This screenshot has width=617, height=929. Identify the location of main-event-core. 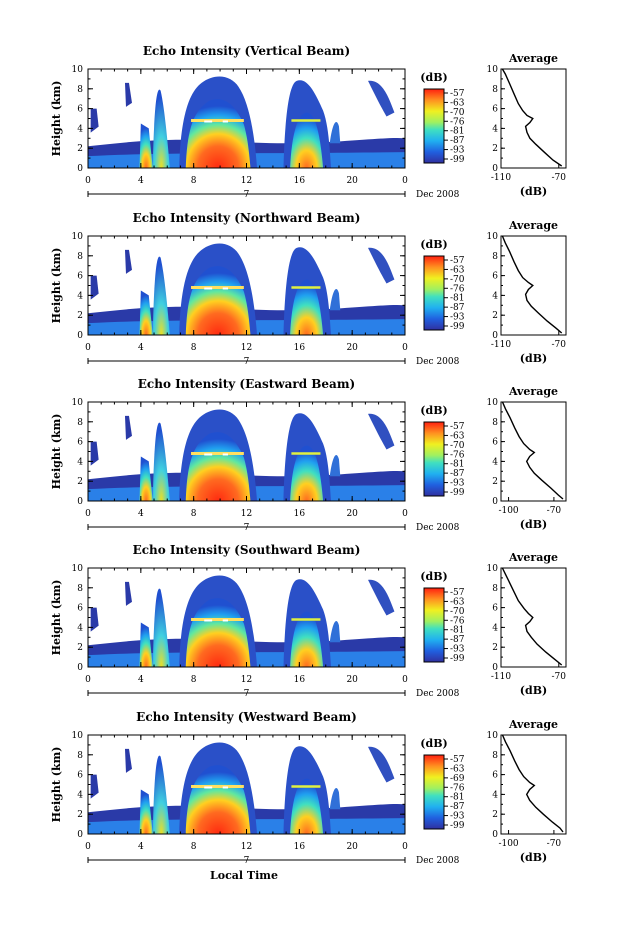
(218, 300).